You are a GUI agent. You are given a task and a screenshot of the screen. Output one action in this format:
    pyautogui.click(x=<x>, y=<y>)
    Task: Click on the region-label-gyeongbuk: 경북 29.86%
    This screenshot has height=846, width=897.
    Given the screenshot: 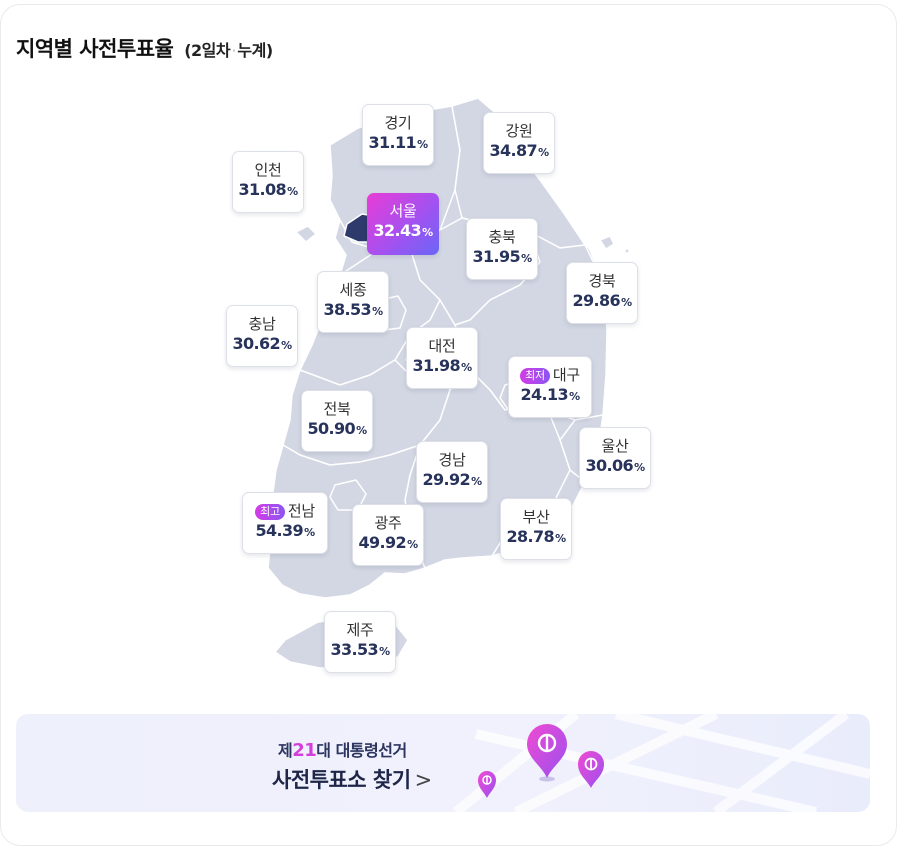 What is the action you would take?
    pyautogui.click(x=602, y=293)
    